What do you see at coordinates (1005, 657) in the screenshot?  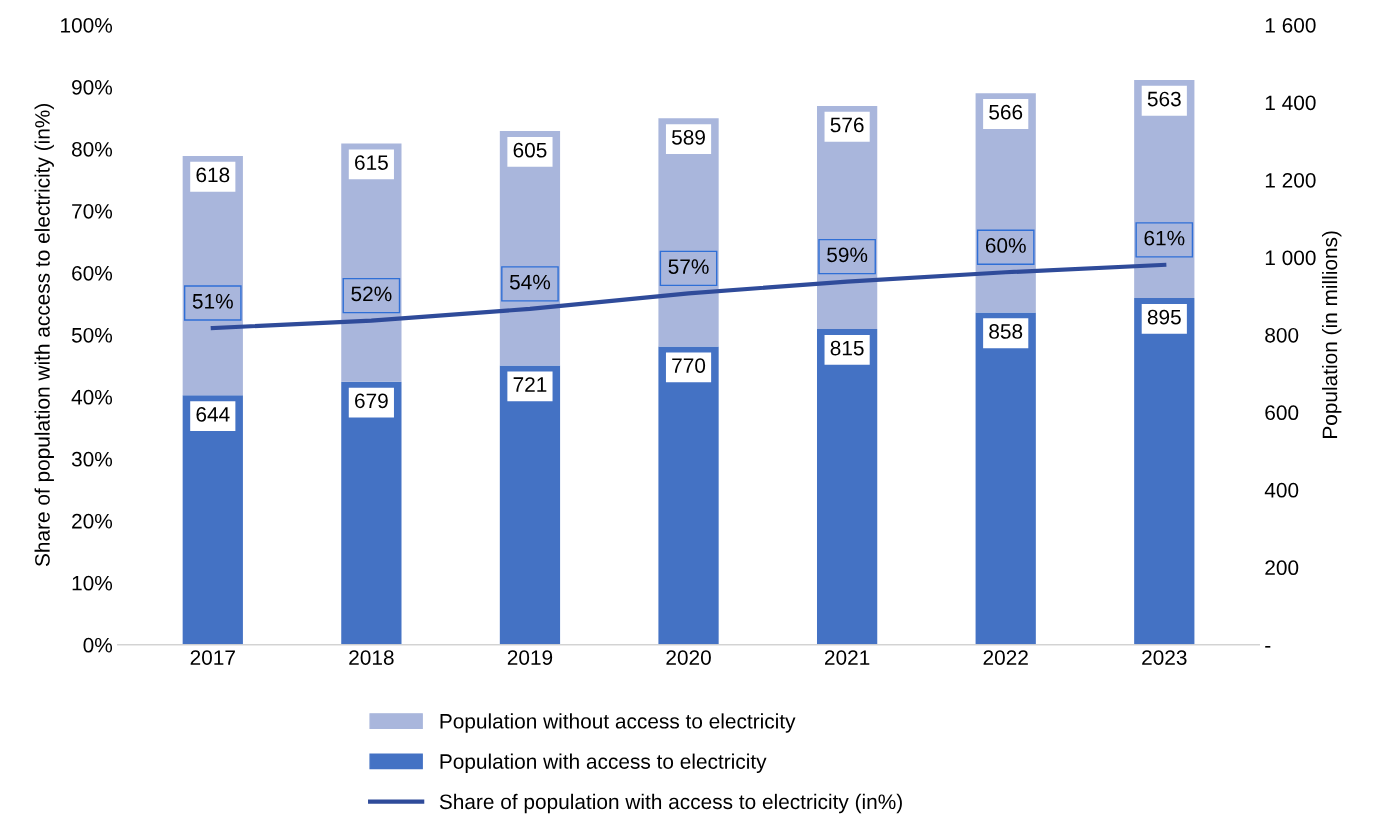 I see `x-tick-label: 2022` at bounding box center [1005, 657].